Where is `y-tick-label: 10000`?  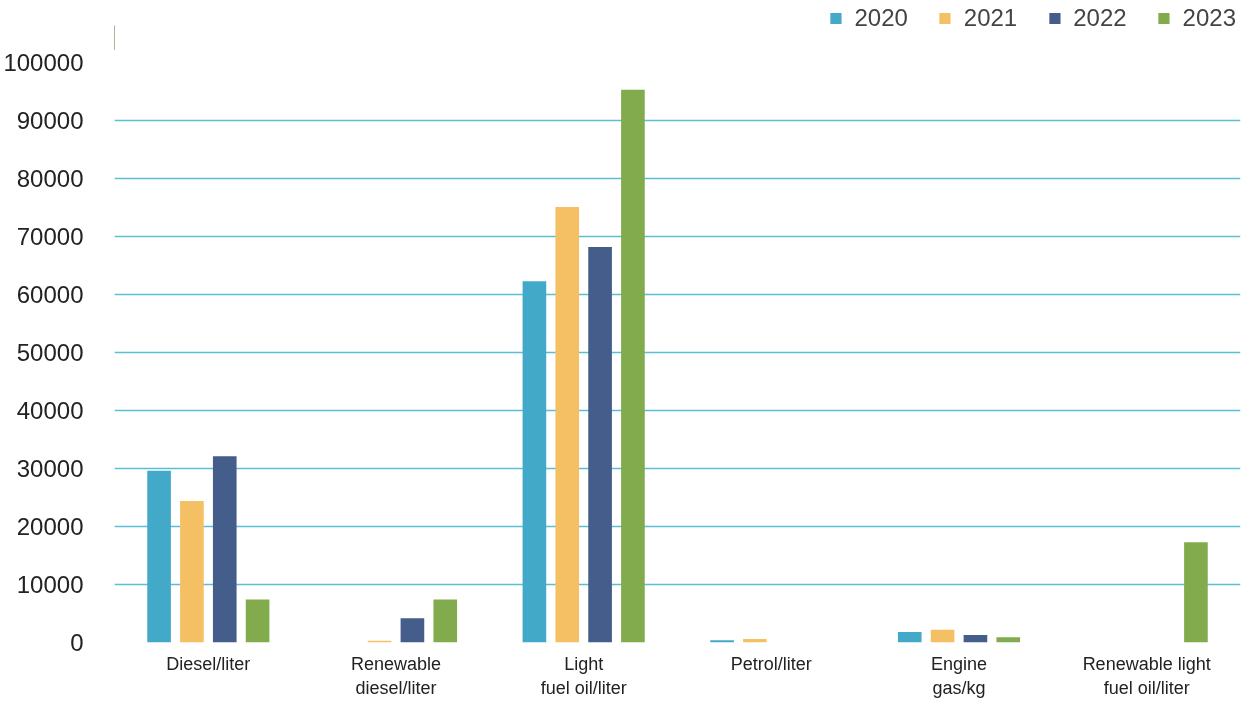 y-tick-label: 10000 is located at coordinates (50, 584).